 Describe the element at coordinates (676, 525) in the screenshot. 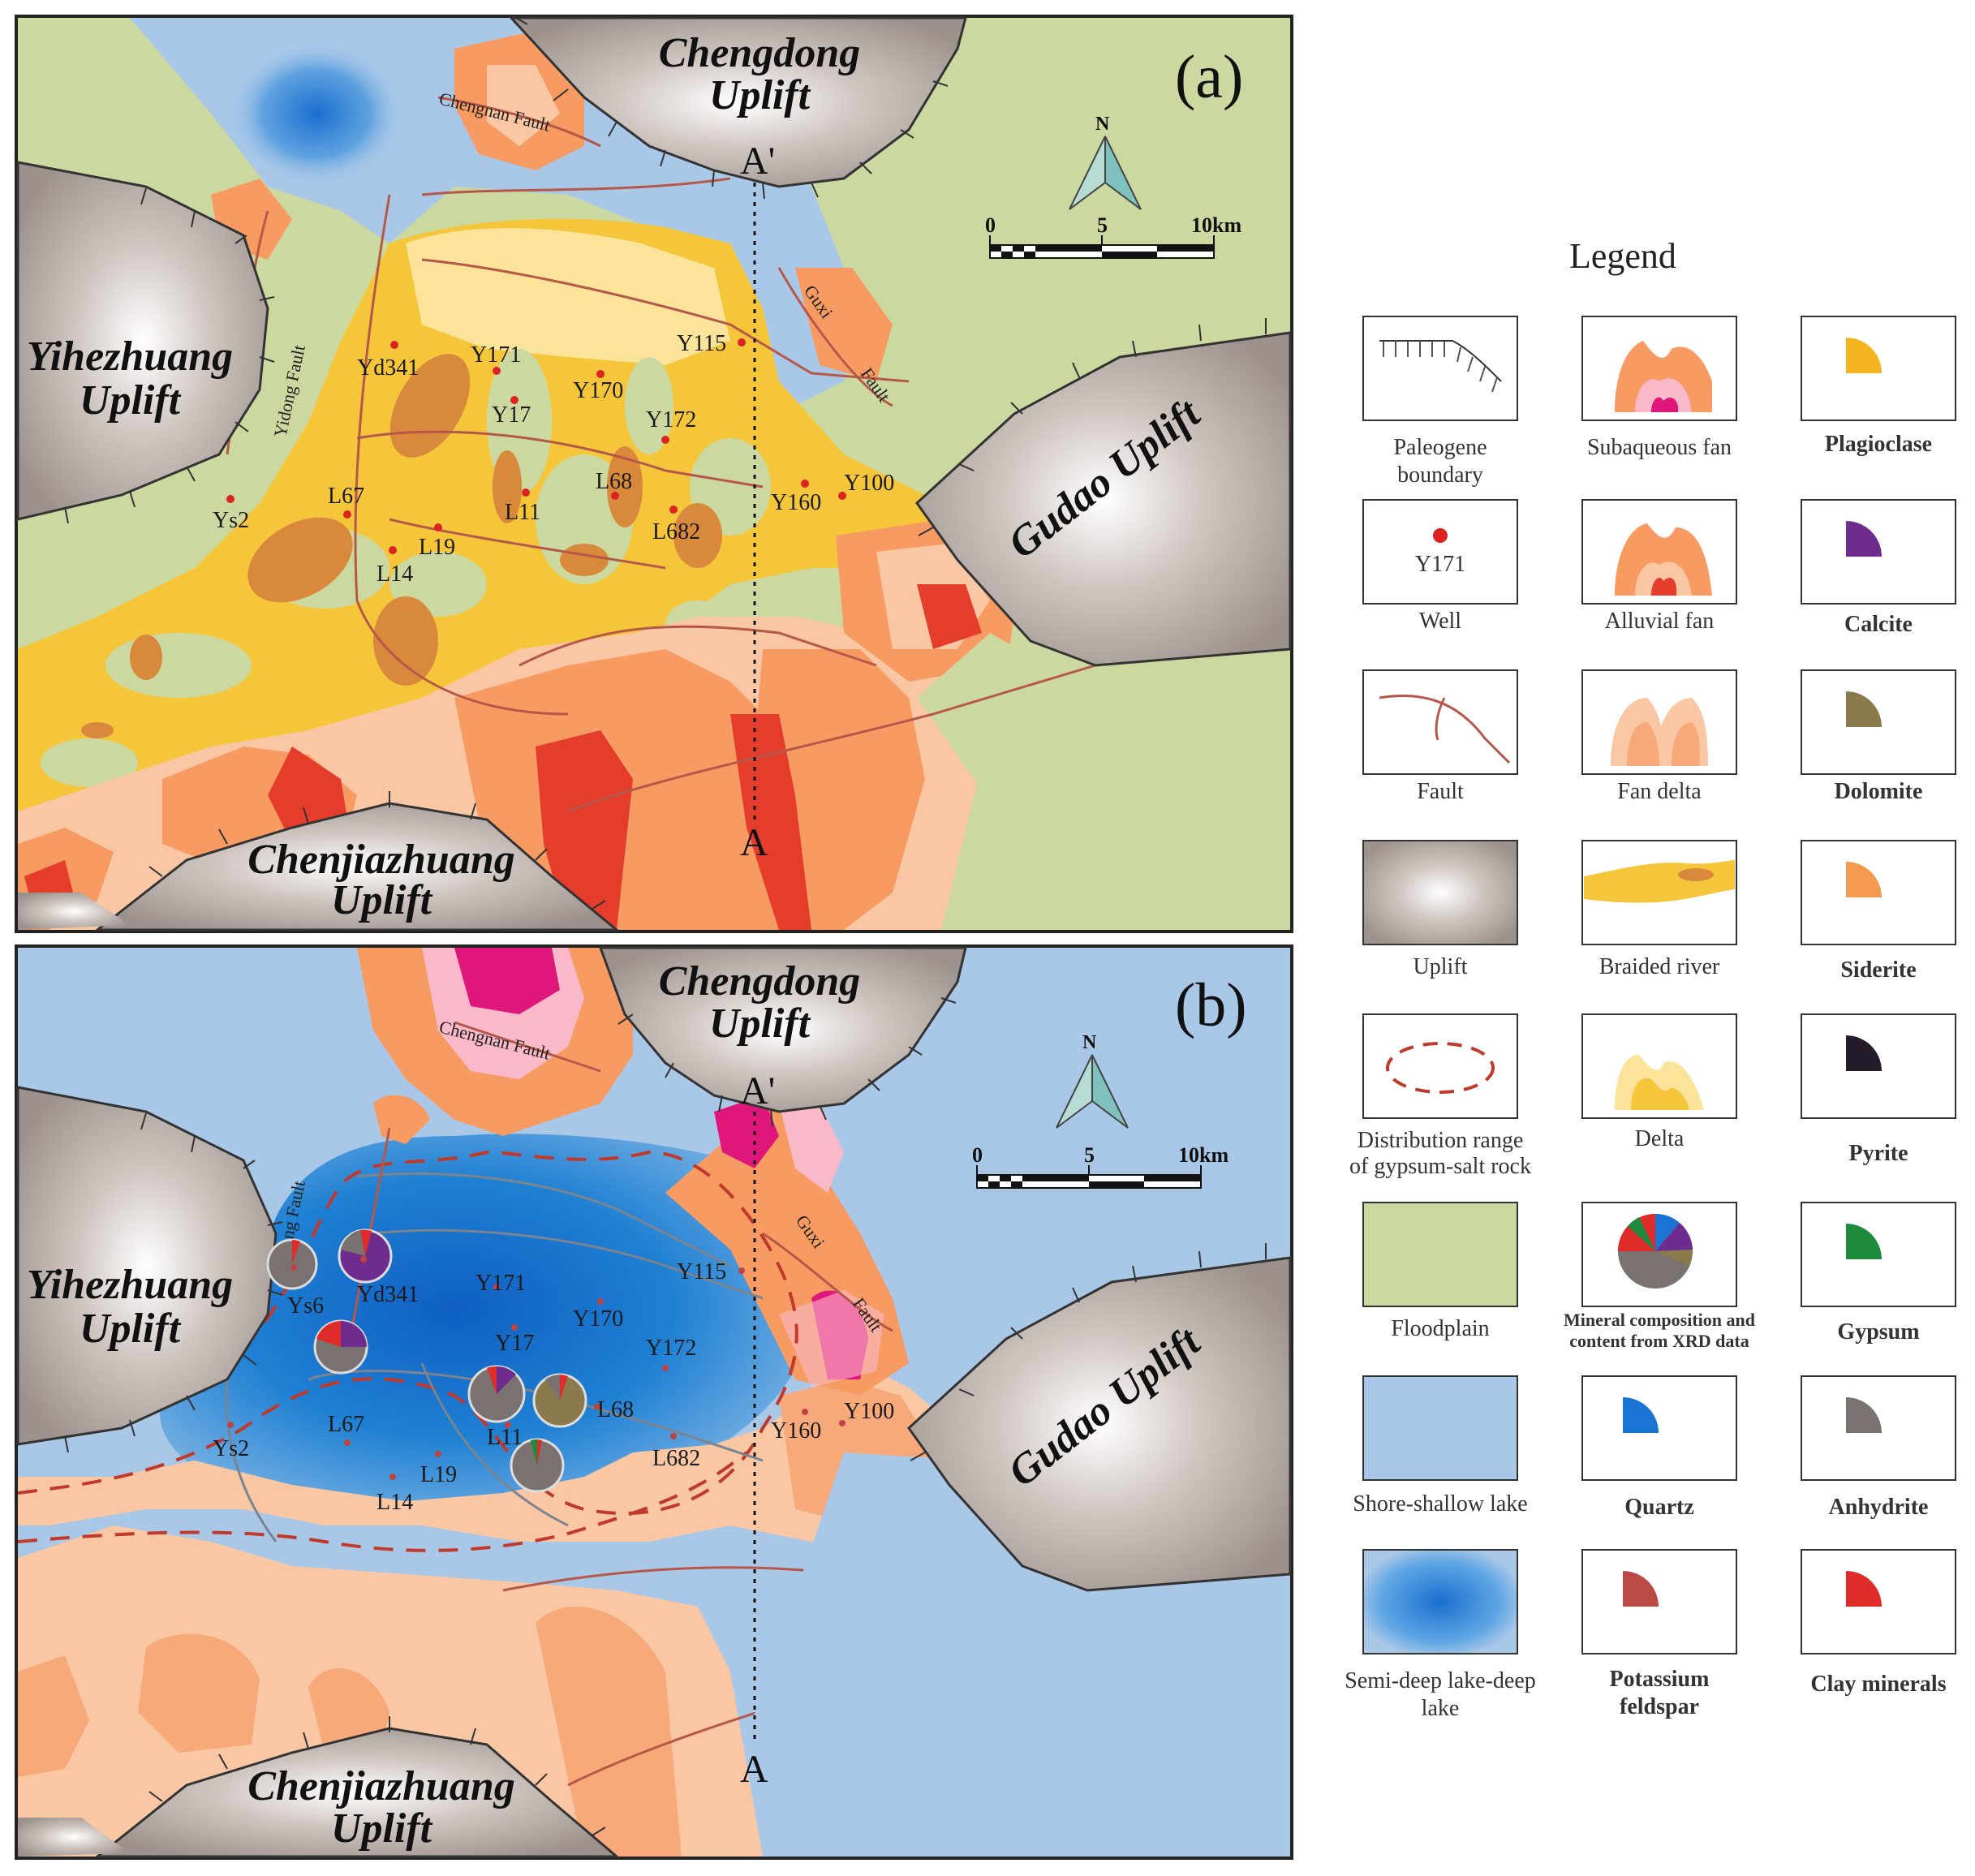

I see `well-l682-a: L682` at that location.